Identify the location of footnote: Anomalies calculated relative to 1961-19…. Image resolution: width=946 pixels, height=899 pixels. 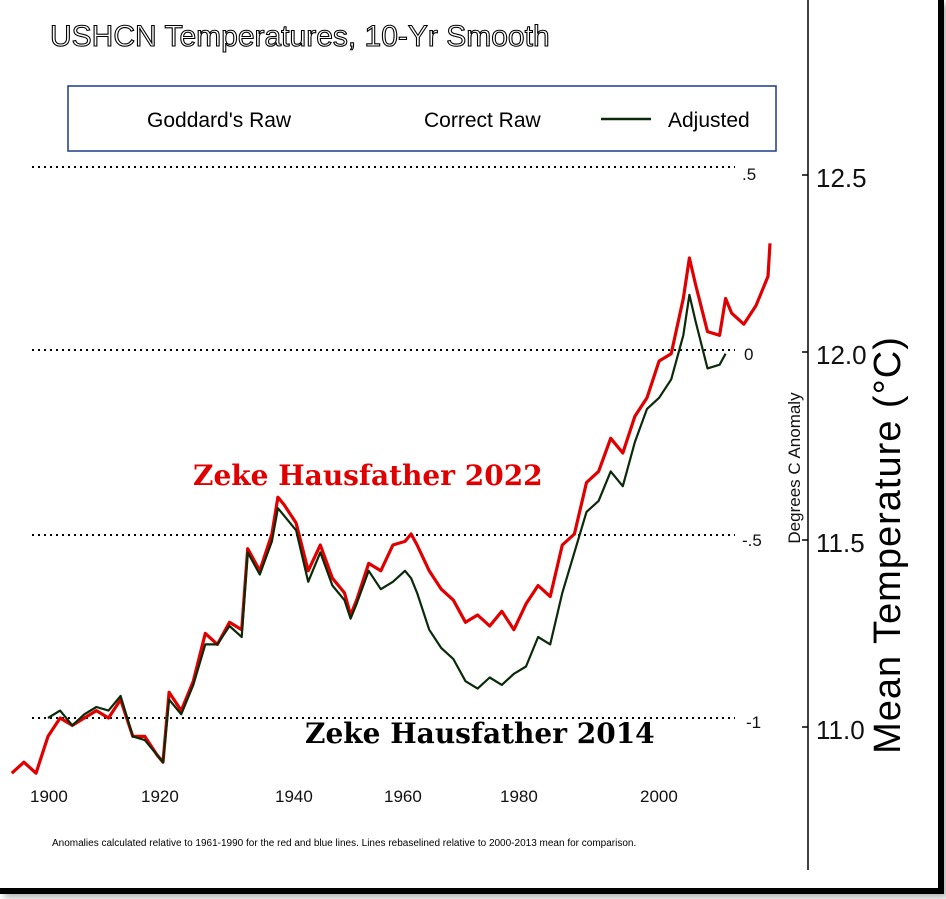
(344, 843).